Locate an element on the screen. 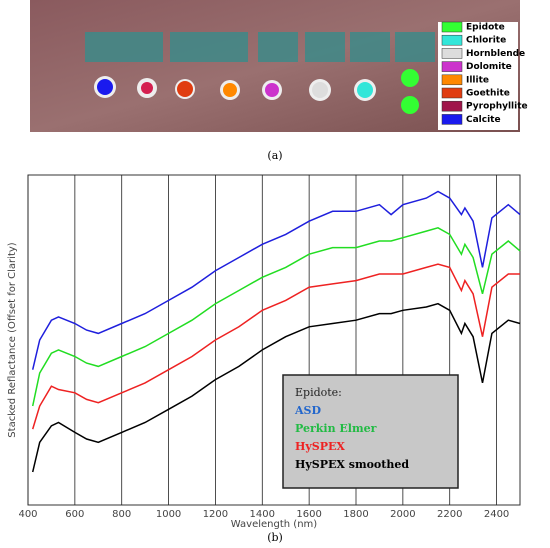 This screenshot has width=550, height=548. x-tick-label: 1600 is located at coordinates (308, 514).